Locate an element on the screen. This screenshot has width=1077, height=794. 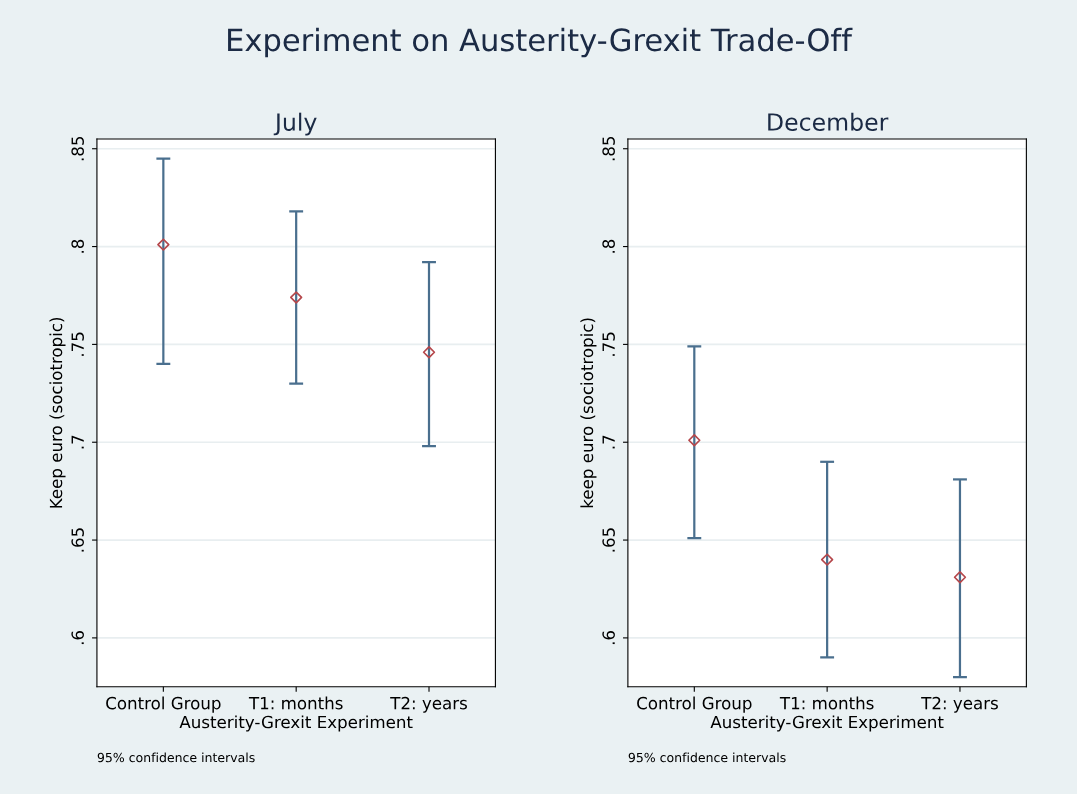
y-axis-title: Keep euro (sociotropic) is located at coordinates (57, 412).